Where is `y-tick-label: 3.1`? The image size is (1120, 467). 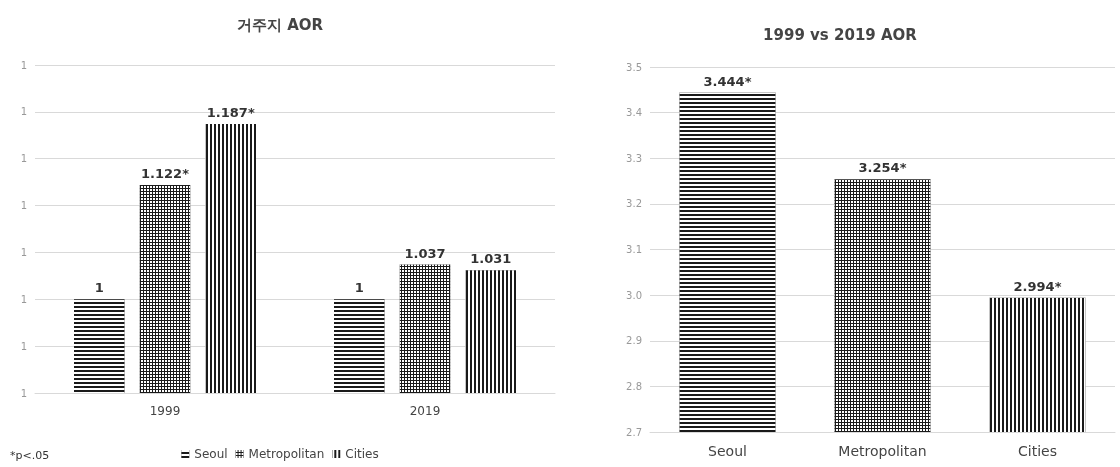
y-tick-label: 3.1 is located at coordinates (634, 249).